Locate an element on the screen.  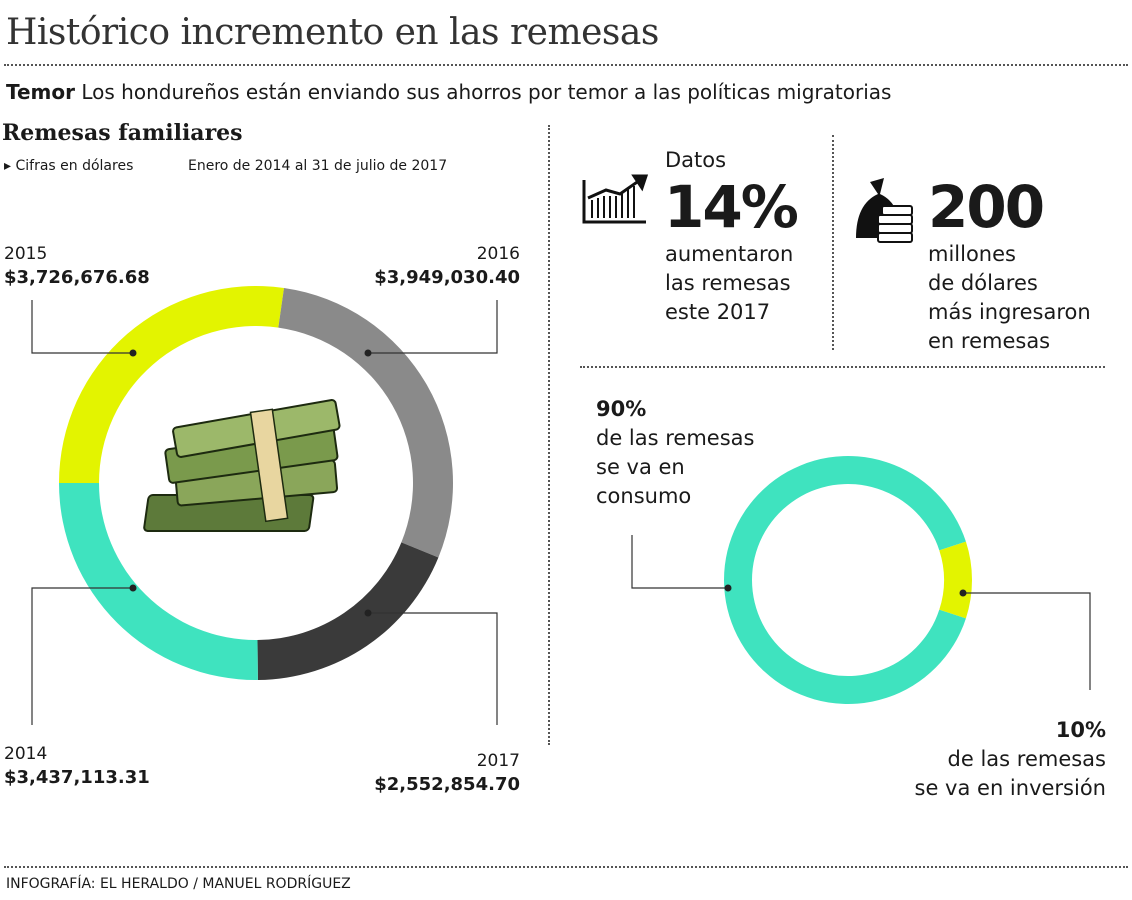
line: las remesas is located at coordinates (728, 283).